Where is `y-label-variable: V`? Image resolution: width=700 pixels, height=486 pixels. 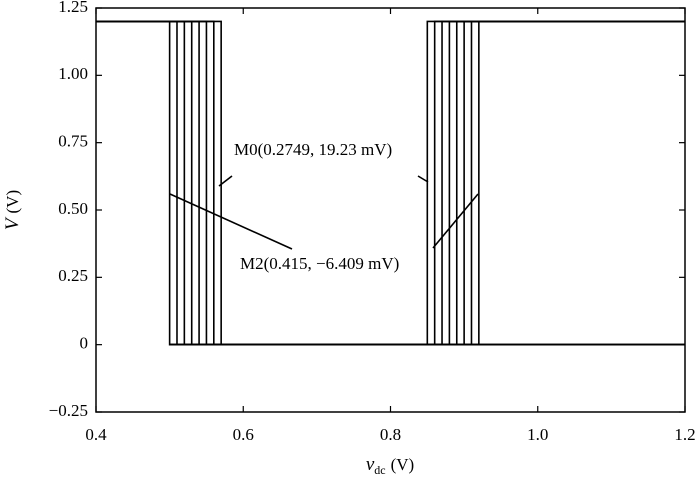
y-label-variable: V is located at coordinates (12, 223).